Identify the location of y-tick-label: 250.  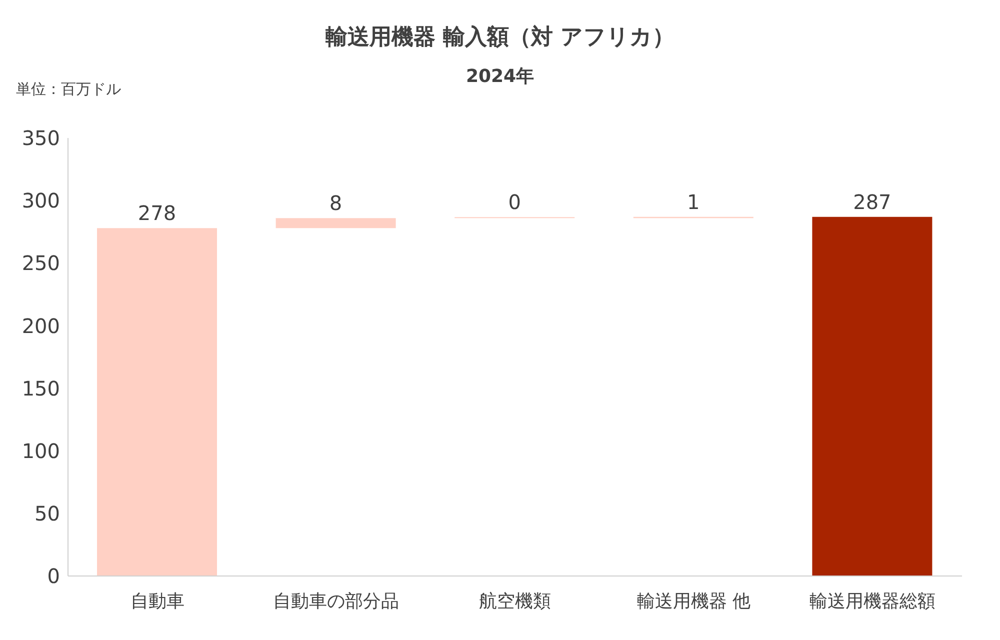
(41, 263).